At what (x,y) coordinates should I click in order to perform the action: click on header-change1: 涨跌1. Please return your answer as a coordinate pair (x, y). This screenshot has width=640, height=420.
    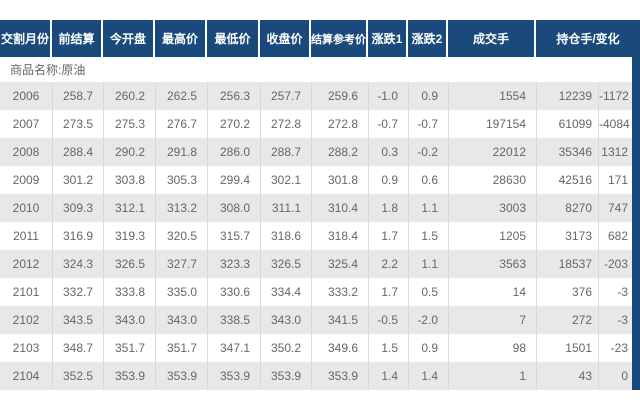
    Looking at the image, I should click on (388, 38).